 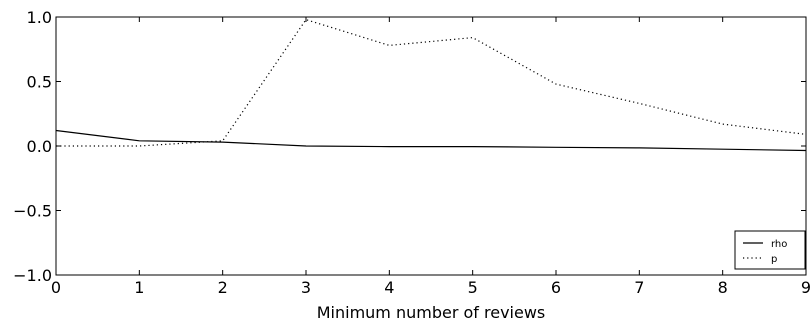 What do you see at coordinates (32, 275) in the screenshot?
I see `y-tick-label: −1.0` at bounding box center [32, 275].